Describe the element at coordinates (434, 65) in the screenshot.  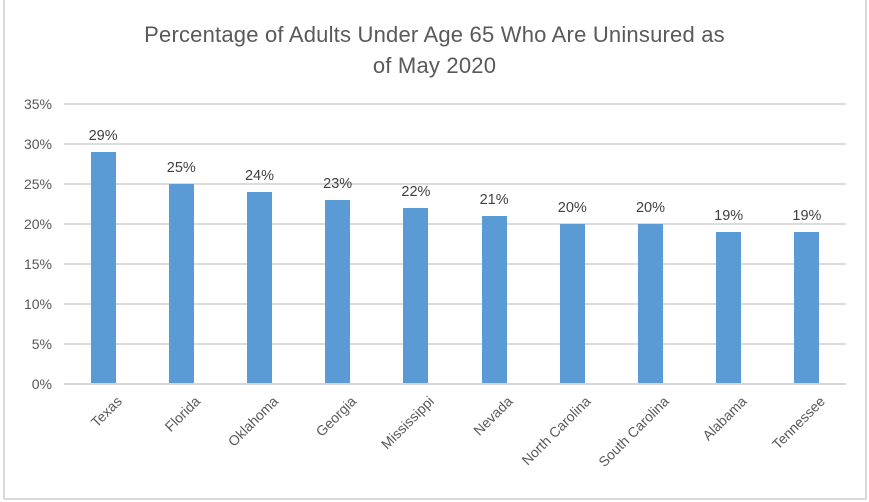
I see `chart-title-line2: of May 2020` at that location.